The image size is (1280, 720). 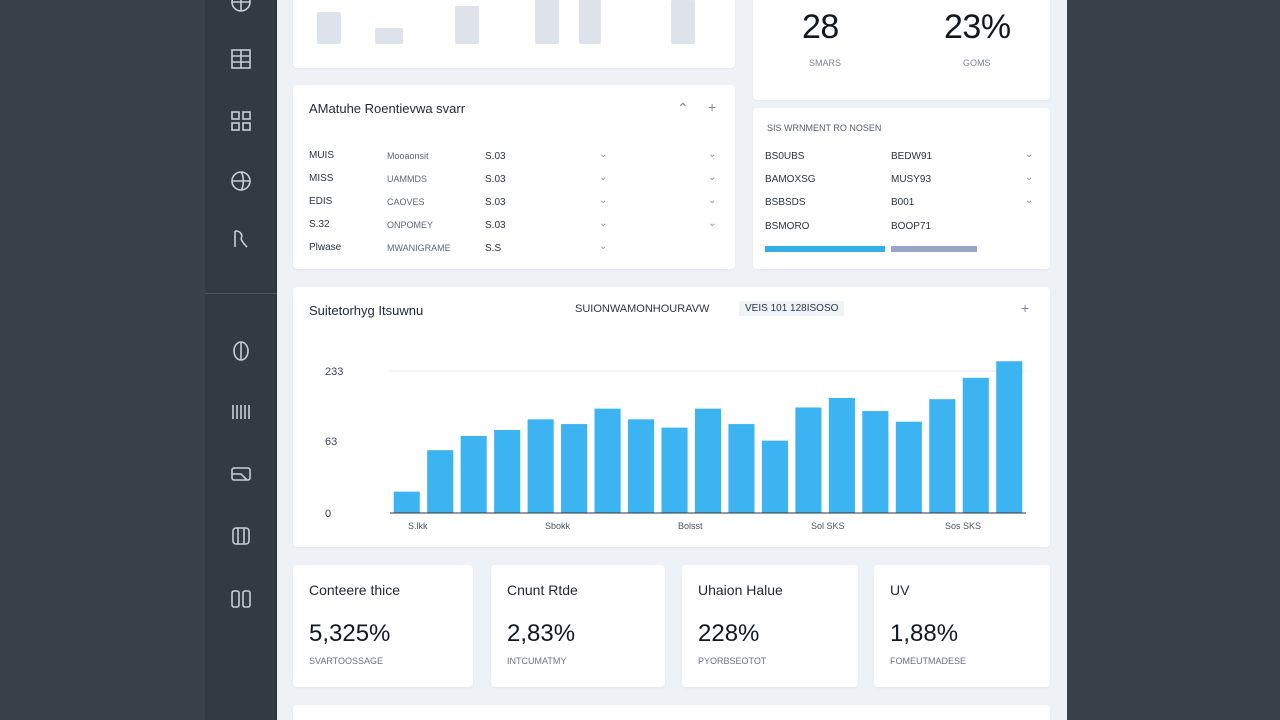 I want to click on table-cell: MWANIGRAME, so click(x=419, y=248).